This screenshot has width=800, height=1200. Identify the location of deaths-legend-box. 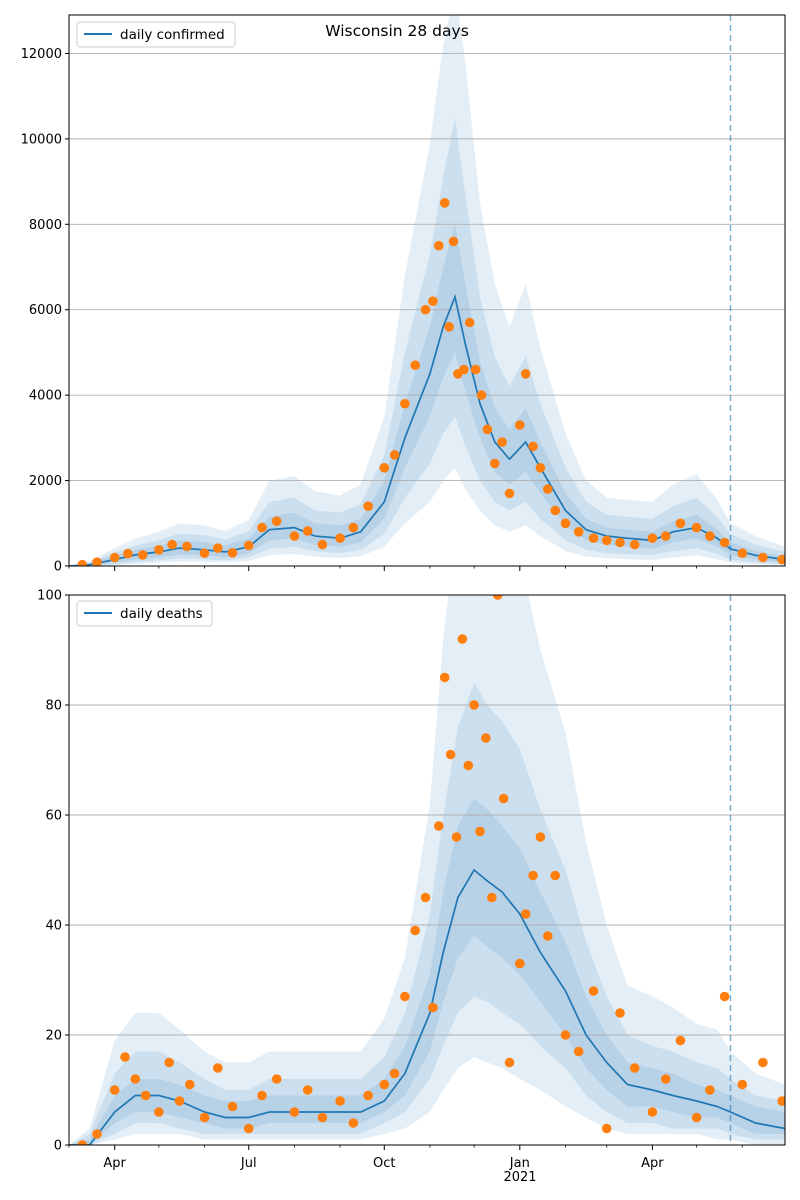
(144, 613).